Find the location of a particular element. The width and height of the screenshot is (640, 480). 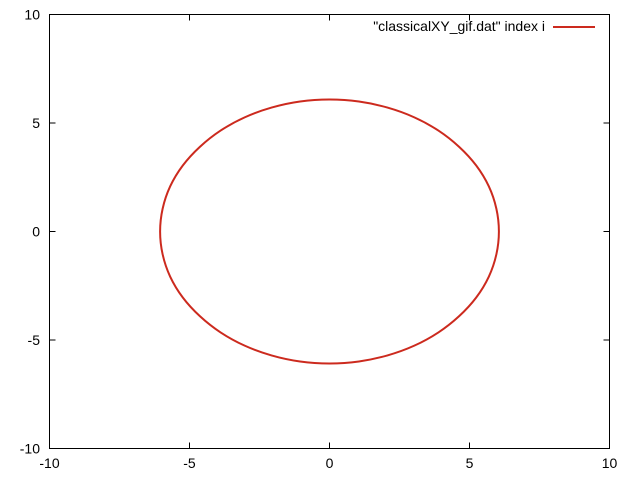

y-tick-label-0: -10 is located at coordinates (30, 449).